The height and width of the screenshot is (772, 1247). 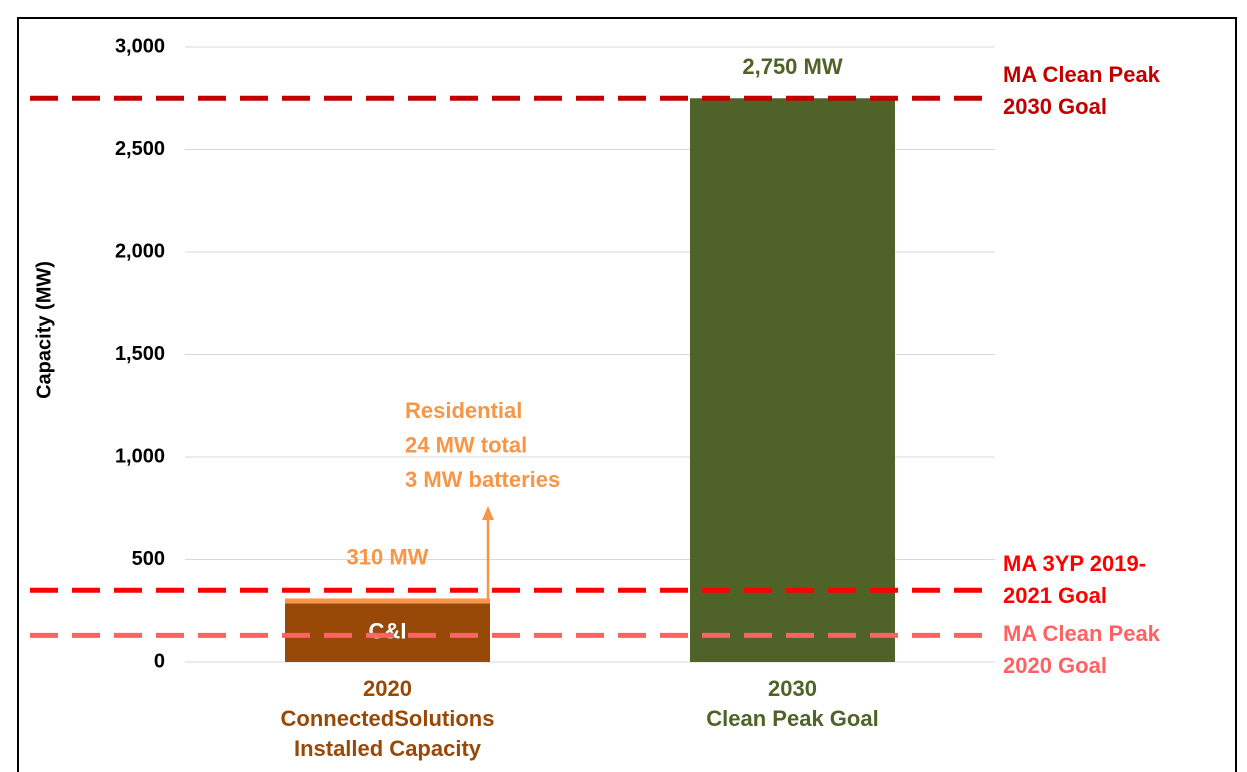 I want to click on x-tick-label: ConnectedSolutions, so click(x=388, y=718).